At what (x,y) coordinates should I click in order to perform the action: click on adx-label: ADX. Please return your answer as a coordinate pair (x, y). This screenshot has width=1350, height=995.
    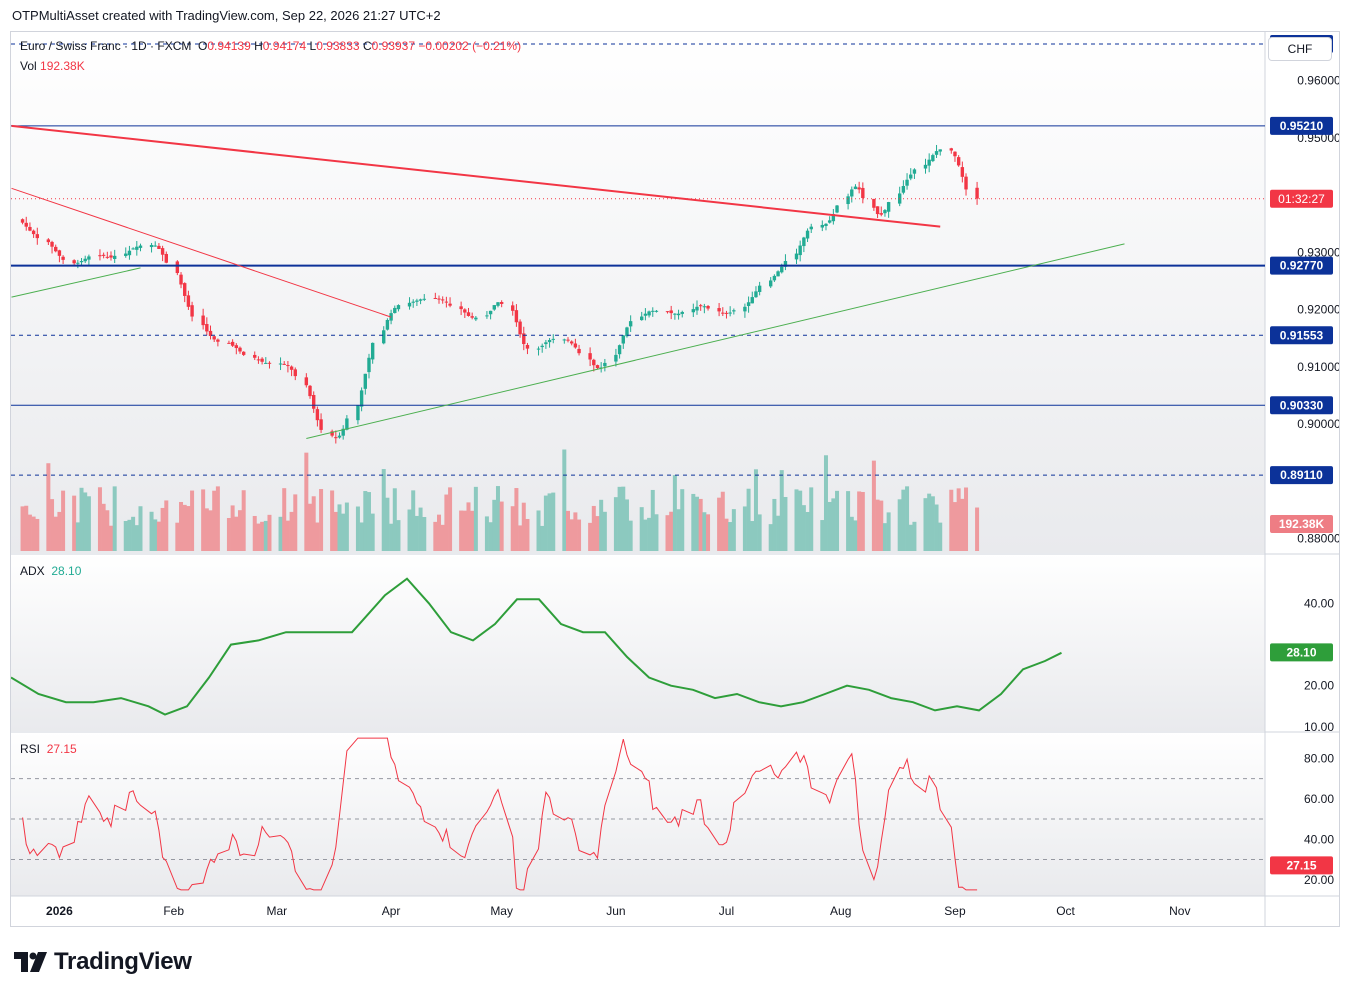
    Looking at the image, I should click on (32, 571).